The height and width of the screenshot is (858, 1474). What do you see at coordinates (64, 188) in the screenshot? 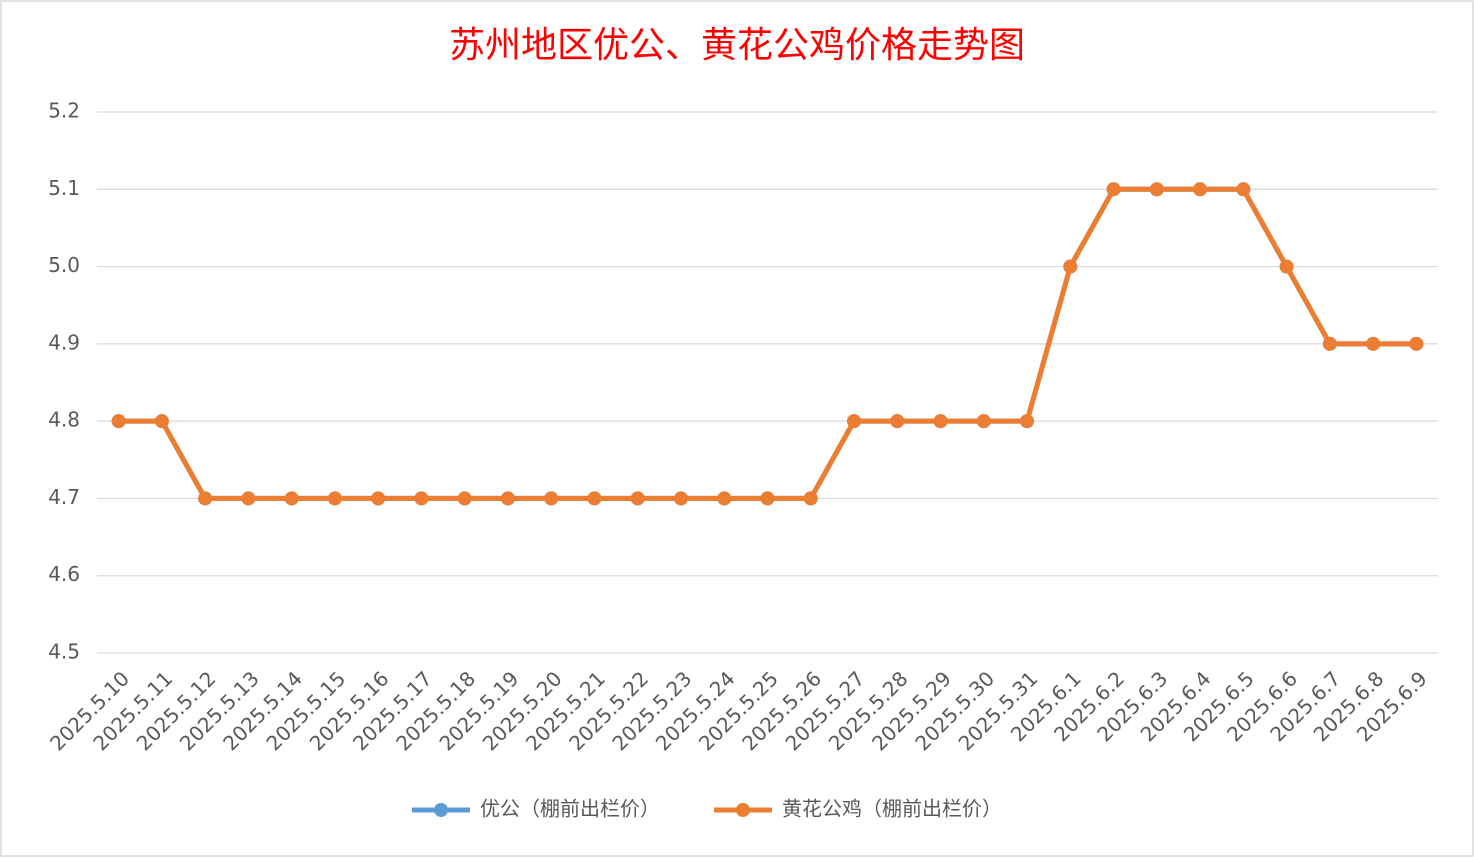
I see `y-tick-label: 5.1` at bounding box center [64, 188].